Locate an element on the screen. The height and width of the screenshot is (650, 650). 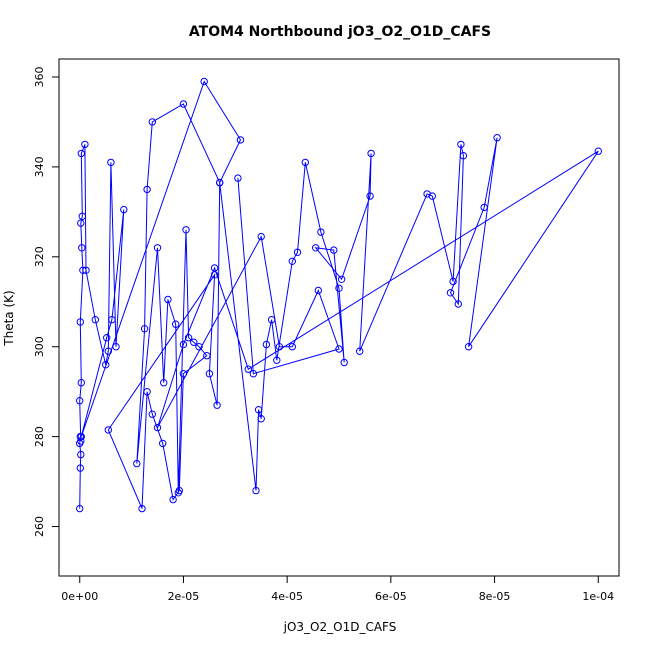
x-axis-label: jO3_O2_O1D_CAFS is located at coordinates (340, 627).